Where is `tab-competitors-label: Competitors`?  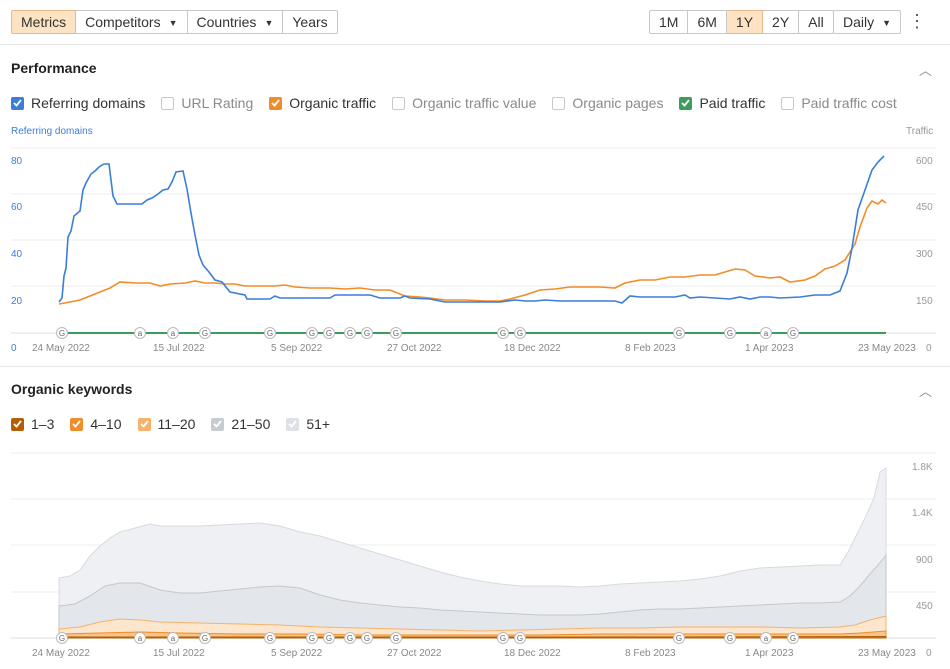
tab-competitors-label: Competitors is located at coordinates (123, 22).